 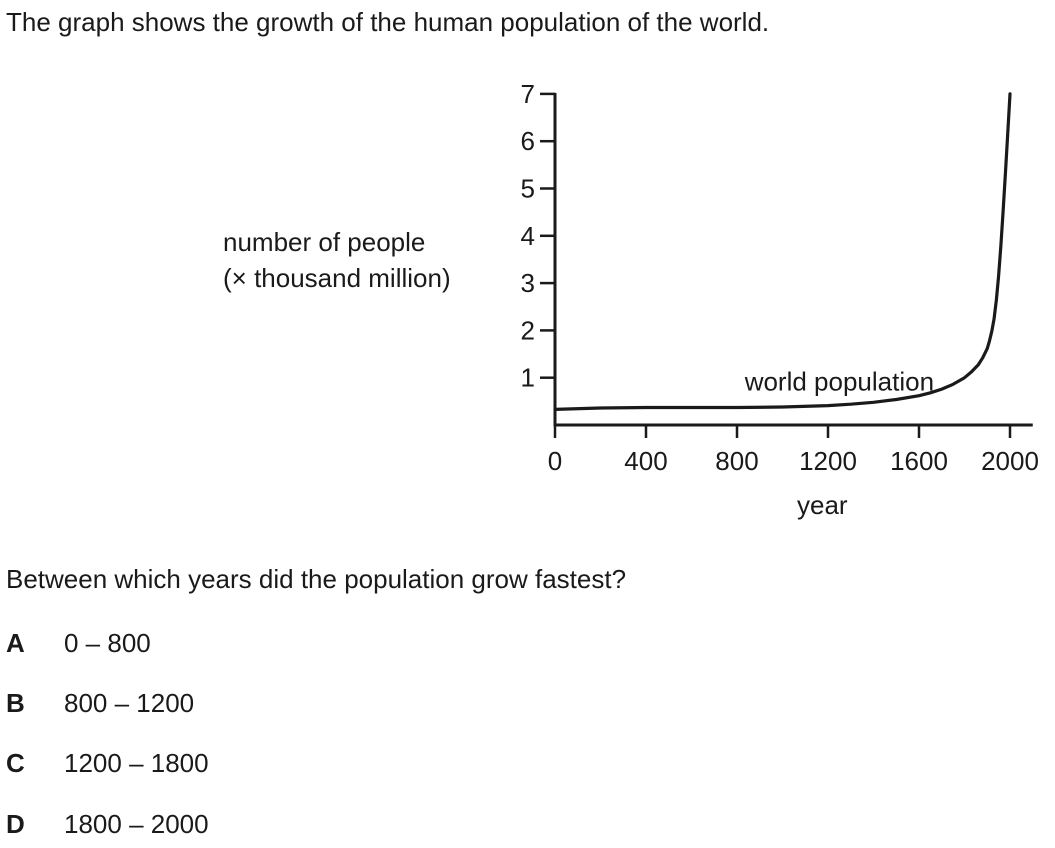 What do you see at coordinates (528, 236) in the screenshot?
I see `y-tick-label-4: 4` at bounding box center [528, 236].